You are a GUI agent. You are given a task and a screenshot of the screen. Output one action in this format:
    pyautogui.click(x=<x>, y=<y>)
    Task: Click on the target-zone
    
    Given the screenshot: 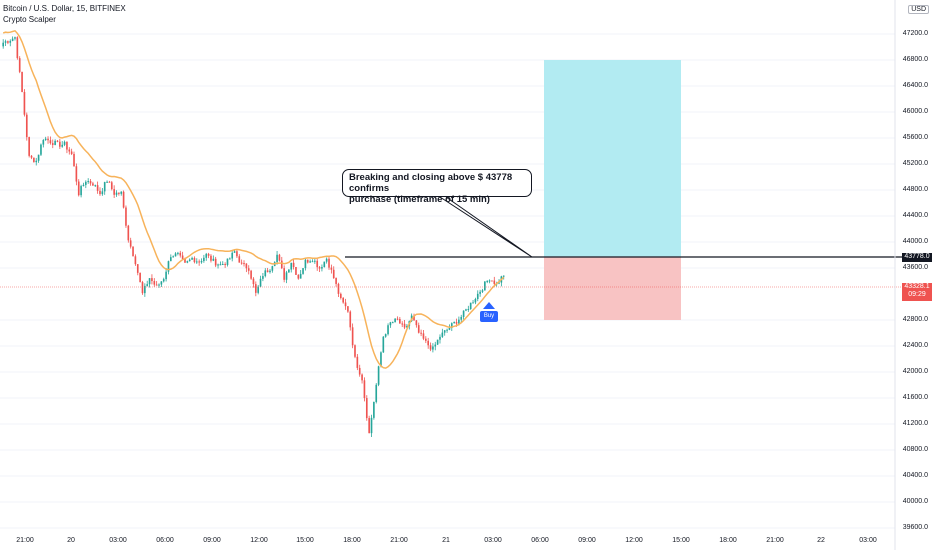 What is the action you would take?
    pyautogui.click(x=612, y=158)
    